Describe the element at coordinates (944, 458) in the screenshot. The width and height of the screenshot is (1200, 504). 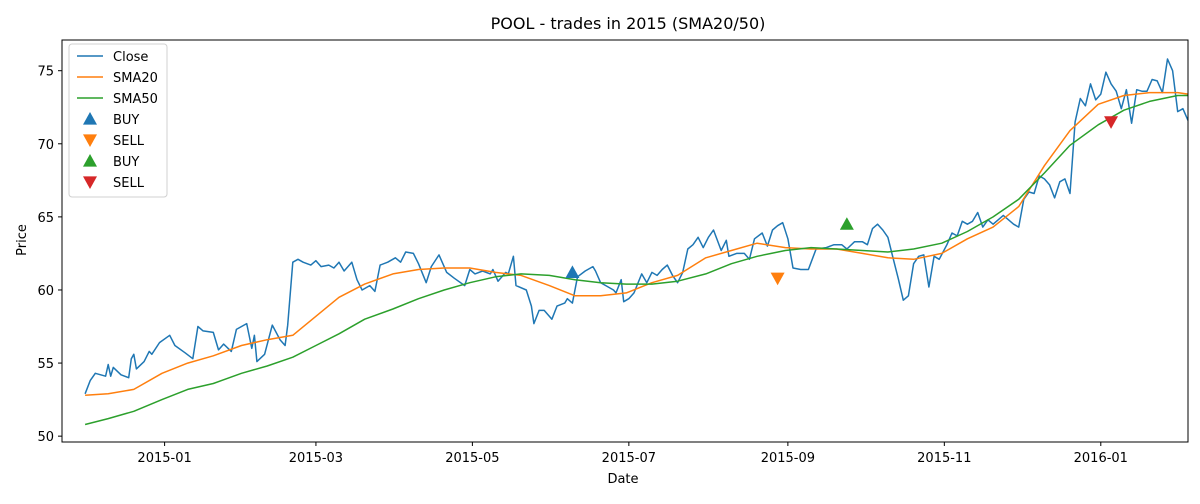
I see `x-tick-label: 2015-11` at that location.